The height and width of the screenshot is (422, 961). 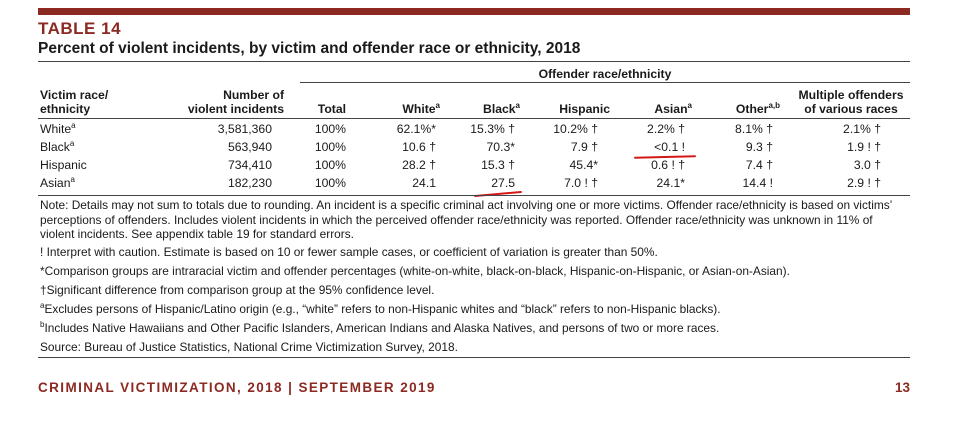 I want to click on cell-hispanic: 7.0 ! †, so click(x=581, y=183).